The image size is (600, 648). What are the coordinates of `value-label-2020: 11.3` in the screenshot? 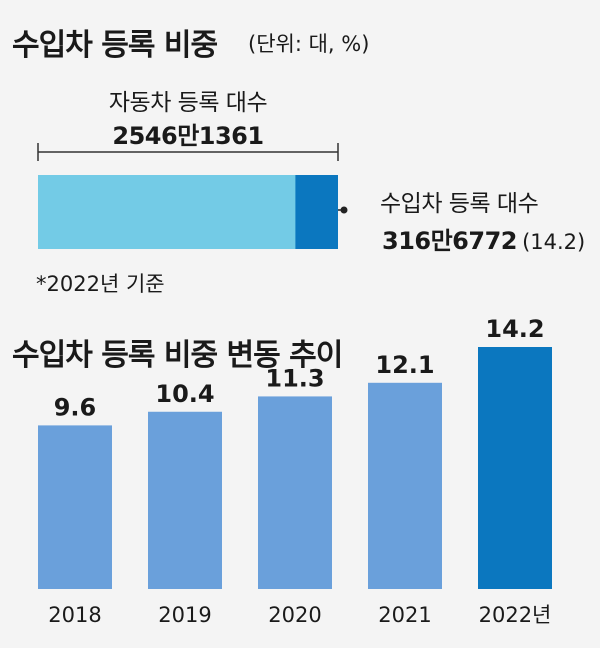 It's located at (294, 378).